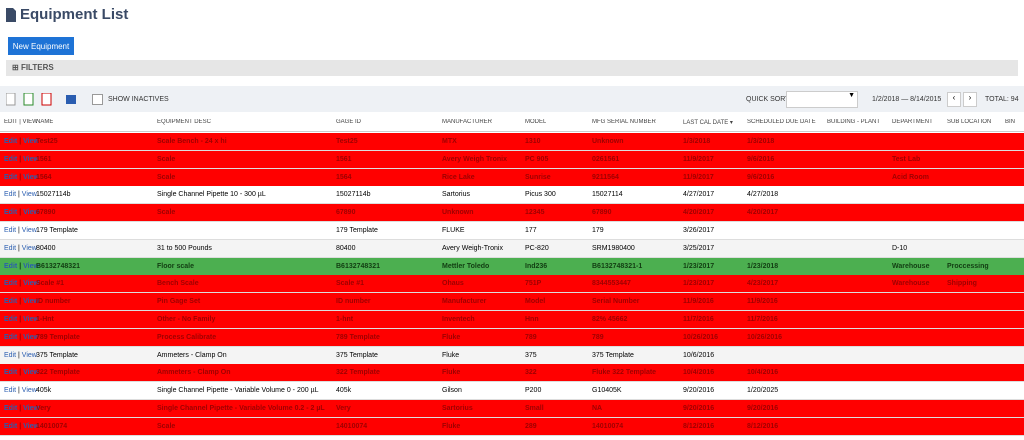 This screenshot has width=1024, height=440. What do you see at coordinates (970, 99) in the screenshot?
I see `next-button: ›` at bounding box center [970, 99].